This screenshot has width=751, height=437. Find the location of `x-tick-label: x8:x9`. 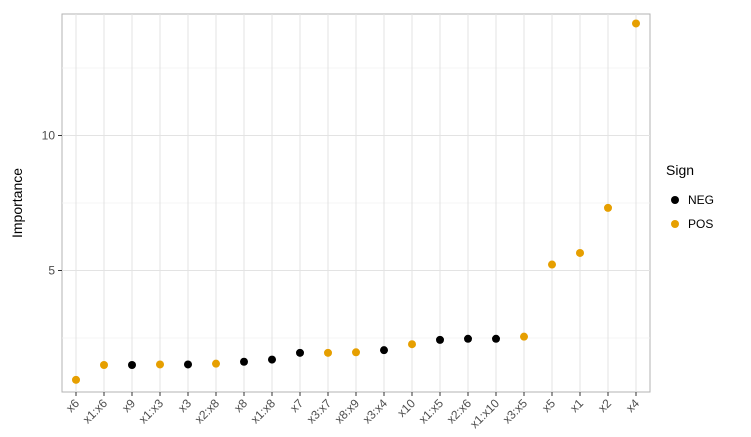

x-tick-label: x8:x9 is located at coordinates (347, 411).